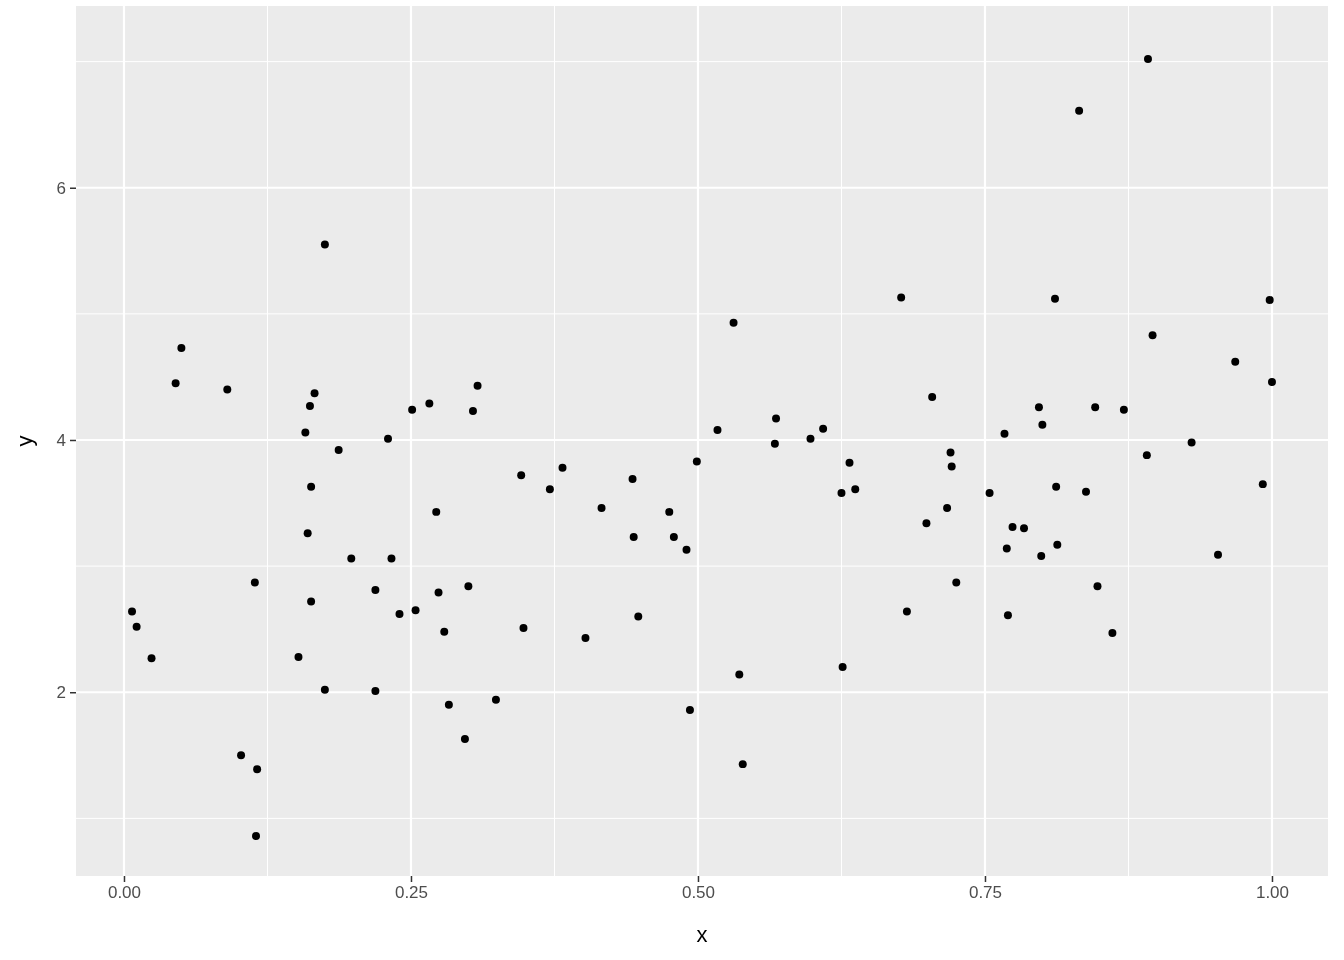 The image size is (1344, 960). I want to click on x-tick-label: 1.00, so click(1272, 893).